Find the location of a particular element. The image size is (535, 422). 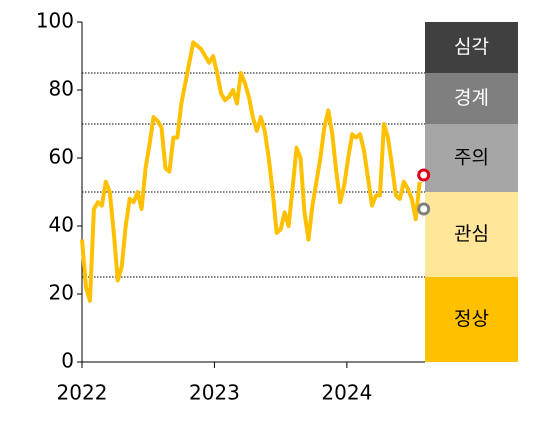

zone-label: 경계 is located at coordinates (471, 98).